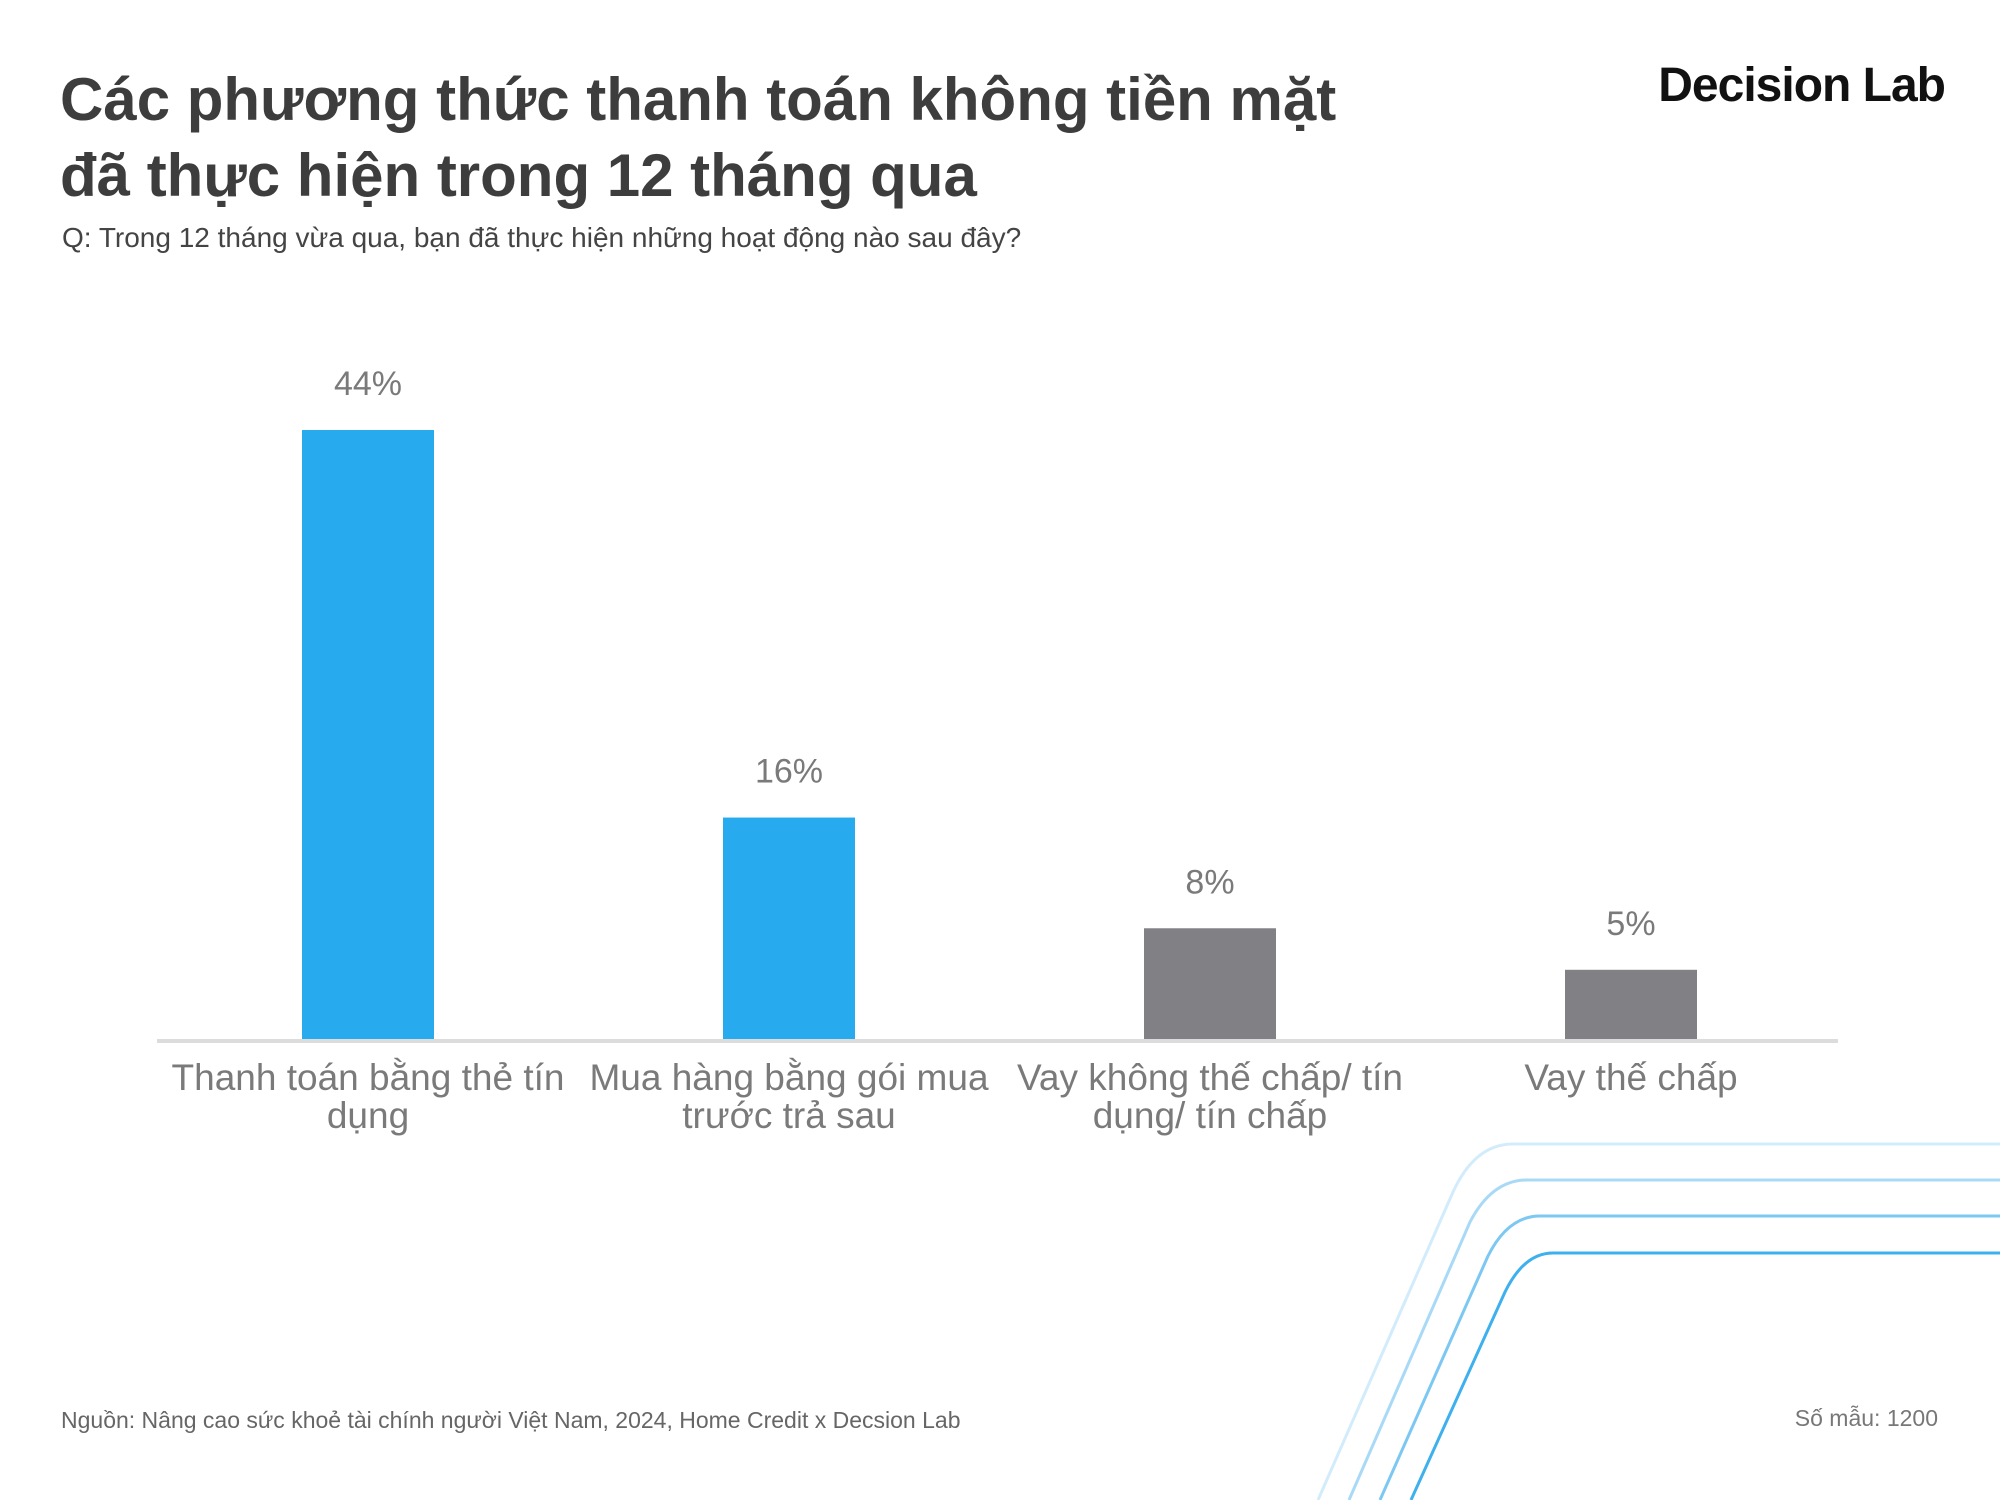 The height and width of the screenshot is (1500, 2000). I want to click on decorative-lines, so click(1658, 1321).